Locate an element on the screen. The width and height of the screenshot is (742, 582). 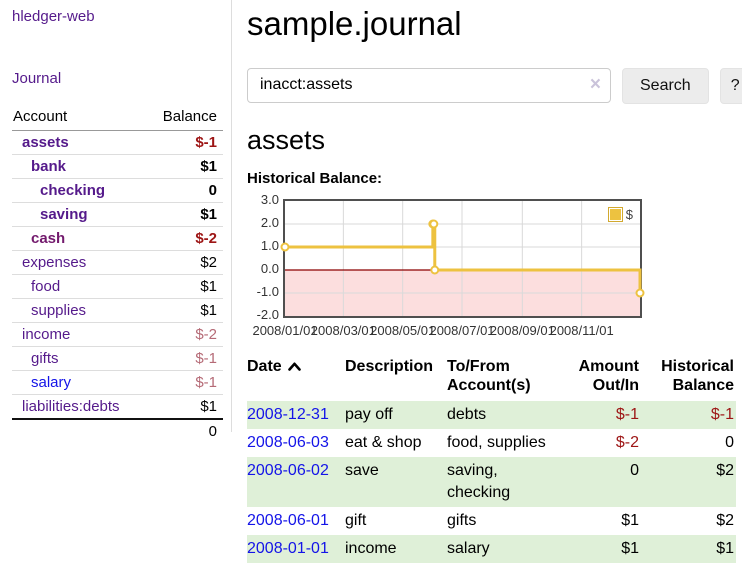
y-axis-label: 1.0 is located at coordinates (269, 245).